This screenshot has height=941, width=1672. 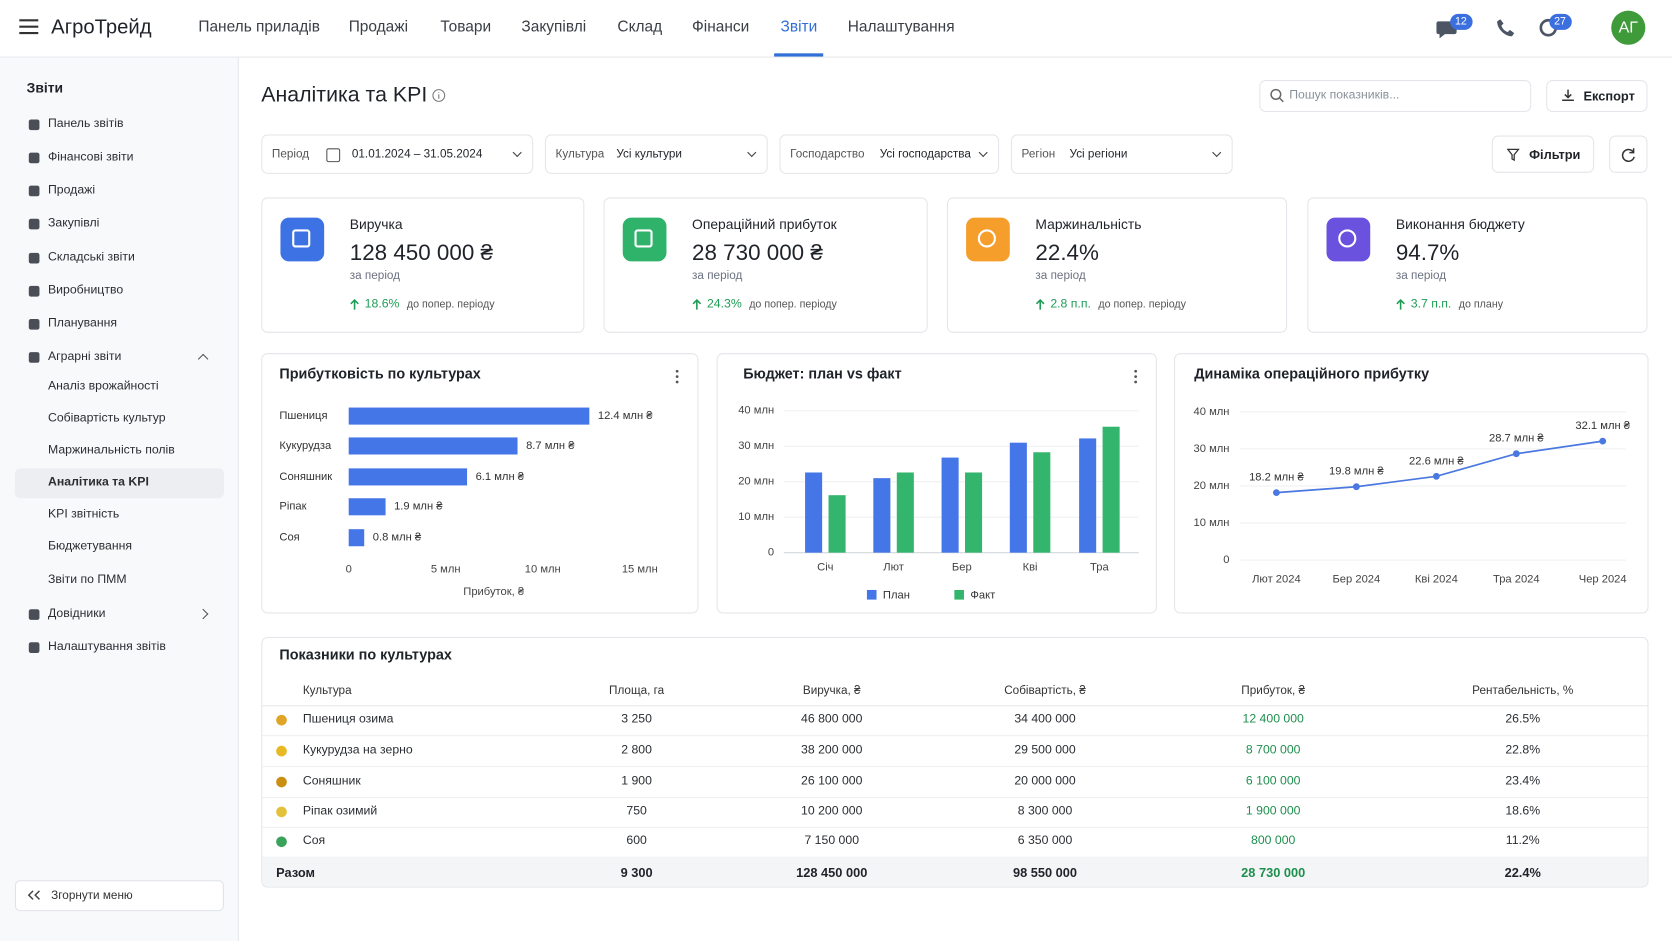 I want to click on nav-underline, so click(x=799, y=55).